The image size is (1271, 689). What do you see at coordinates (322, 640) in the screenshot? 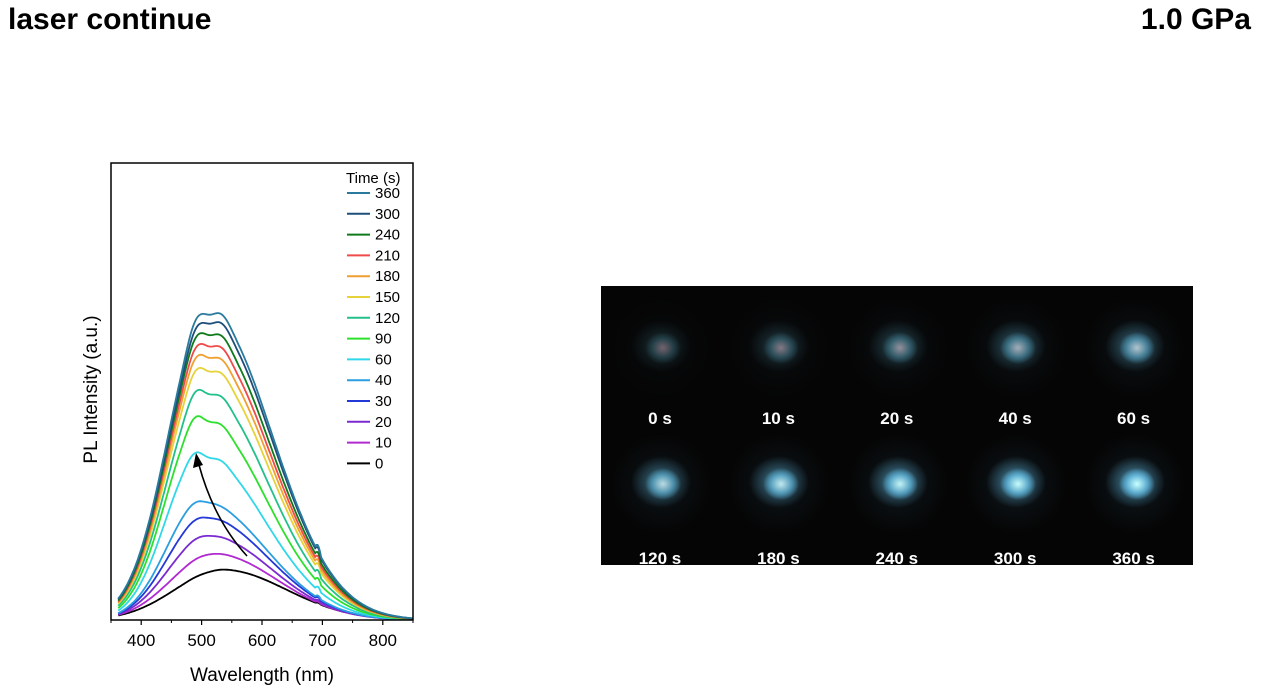
I see `x-tick-label: 700` at bounding box center [322, 640].